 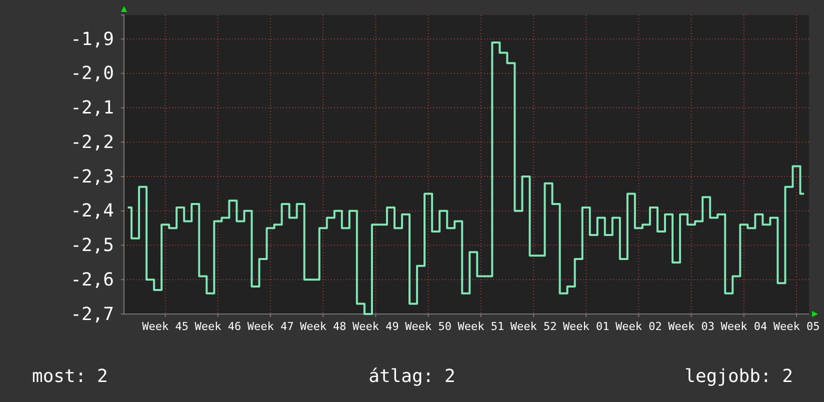 What do you see at coordinates (738, 376) in the screenshot?
I see `text: legjobb: 2` at bounding box center [738, 376].